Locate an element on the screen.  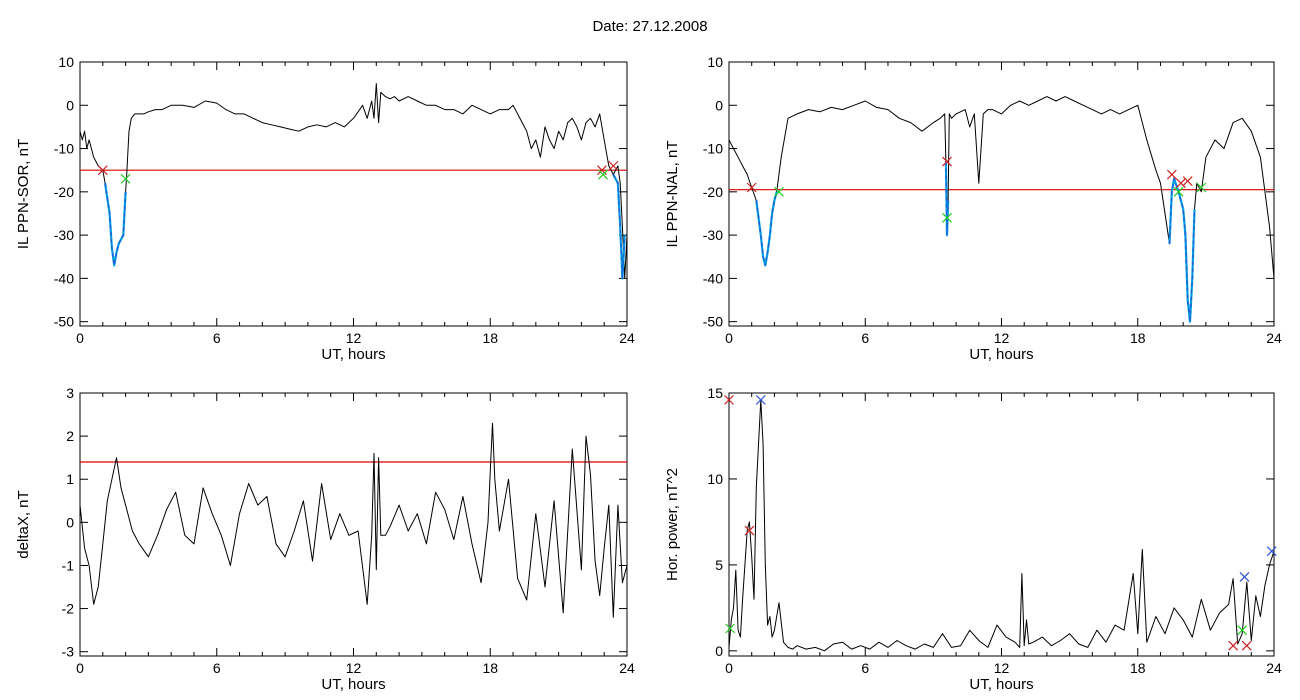
y-axis-label: deltaX, nT is located at coordinates (23, 524).